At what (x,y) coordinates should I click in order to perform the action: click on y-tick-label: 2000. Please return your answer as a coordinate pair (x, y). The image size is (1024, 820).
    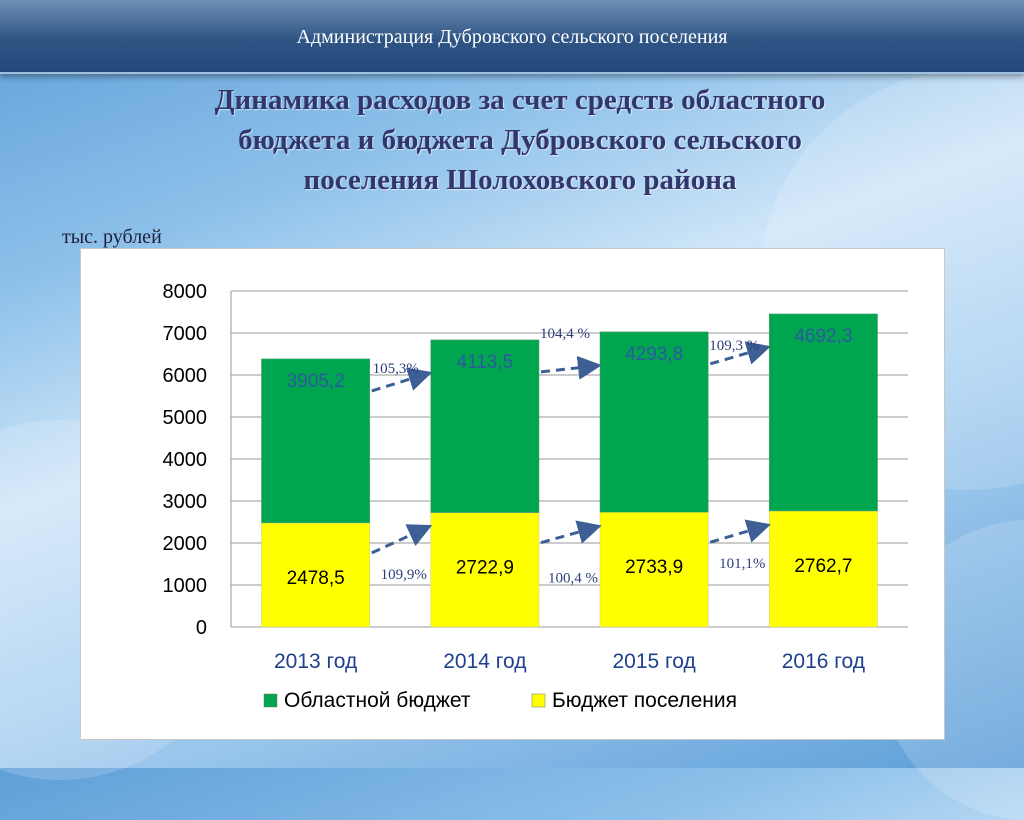
    Looking at the image, I should click on (185, 544).